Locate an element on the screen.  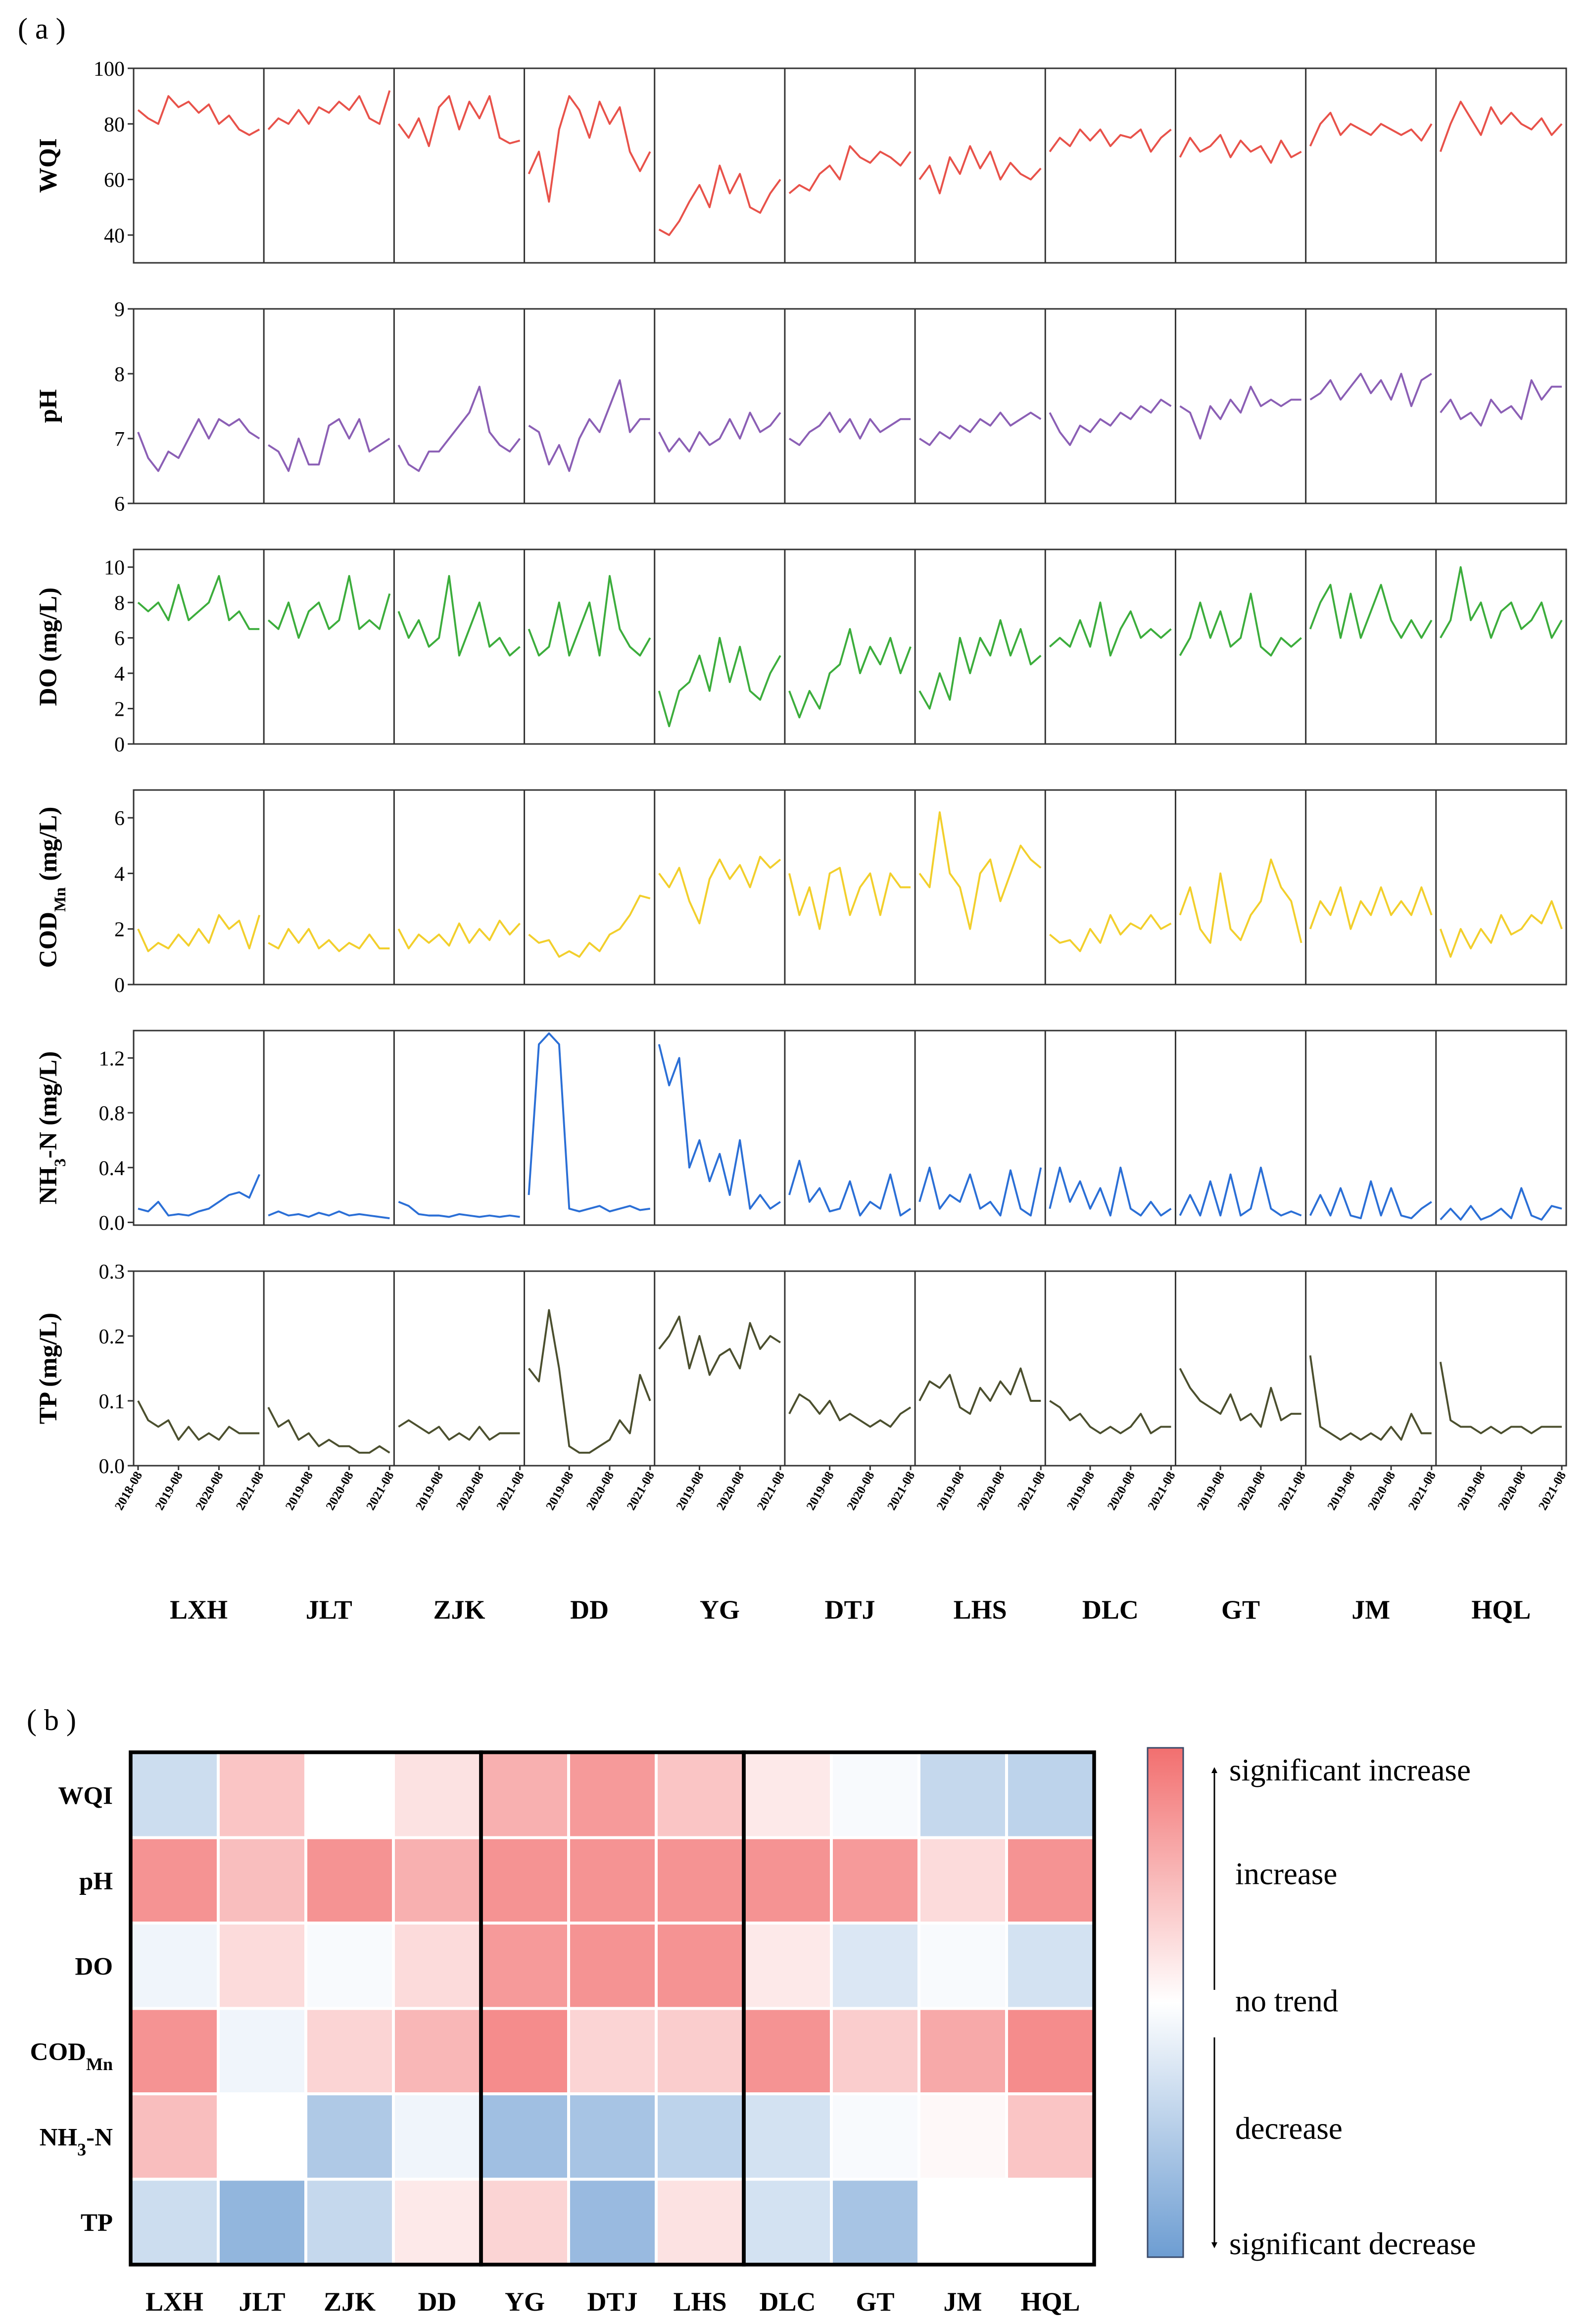
y-tick-label: 0.2 is located at coordinates (112, 1337).